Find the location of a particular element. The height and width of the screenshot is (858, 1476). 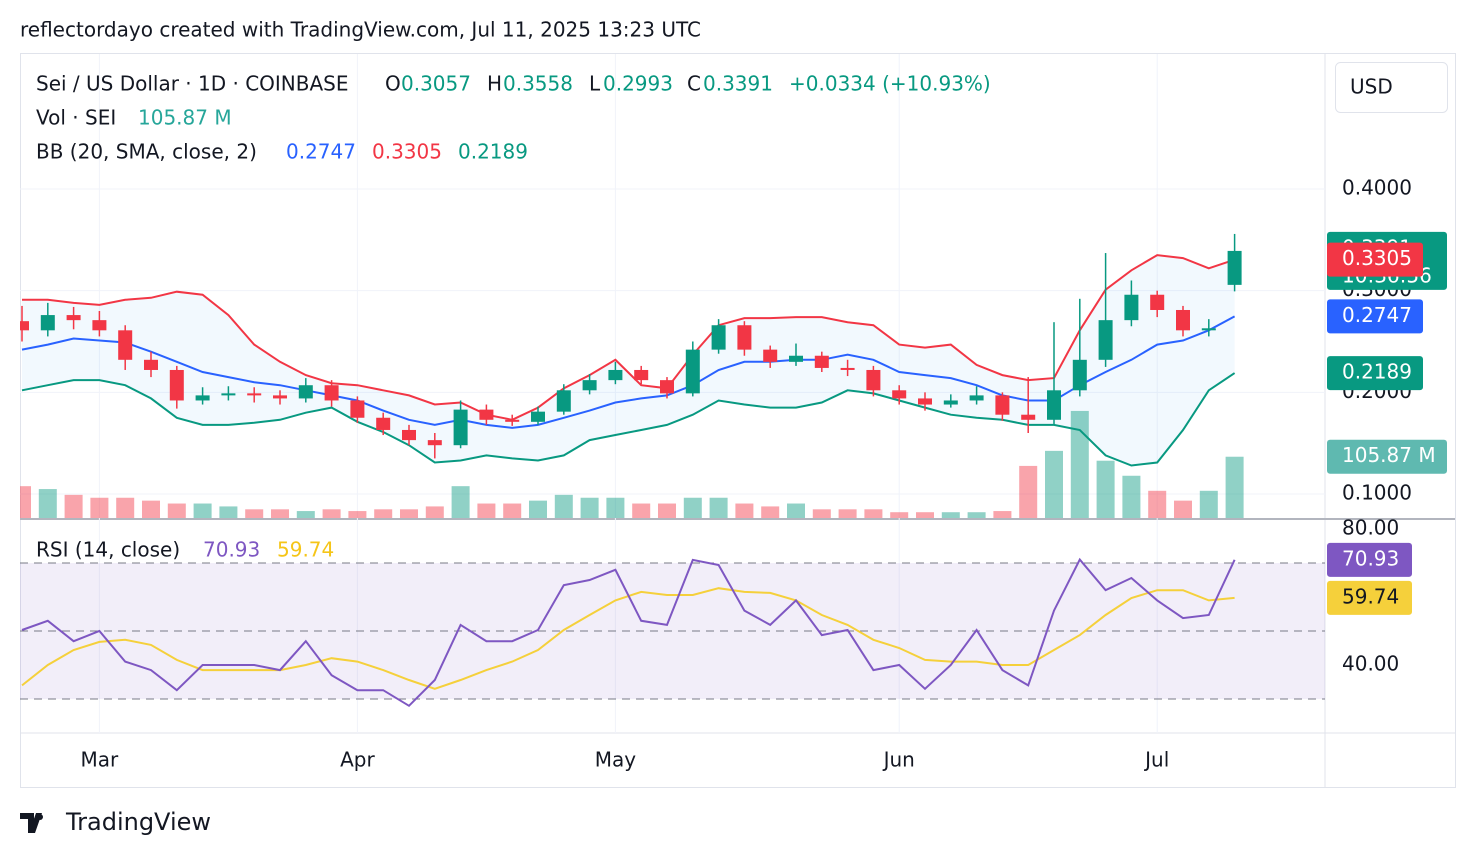

c-label: C is located at coordinates (694, 84).